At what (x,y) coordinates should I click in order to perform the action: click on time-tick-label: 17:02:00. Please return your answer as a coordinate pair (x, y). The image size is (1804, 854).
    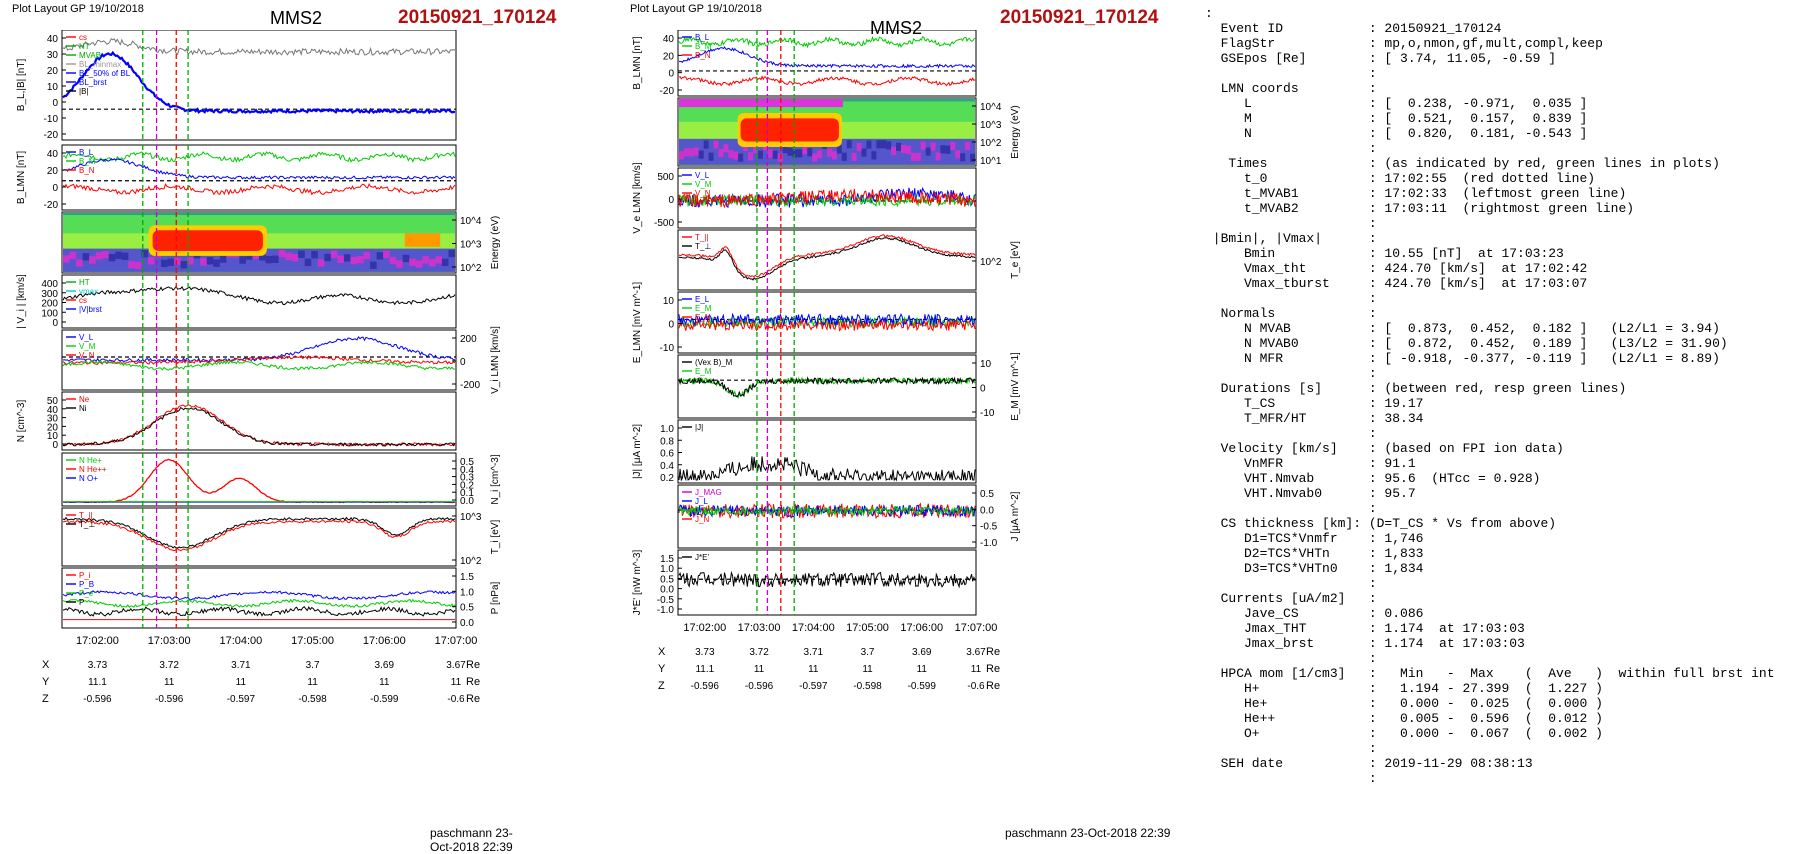
    Looking at the image, I should click on (704, 628).